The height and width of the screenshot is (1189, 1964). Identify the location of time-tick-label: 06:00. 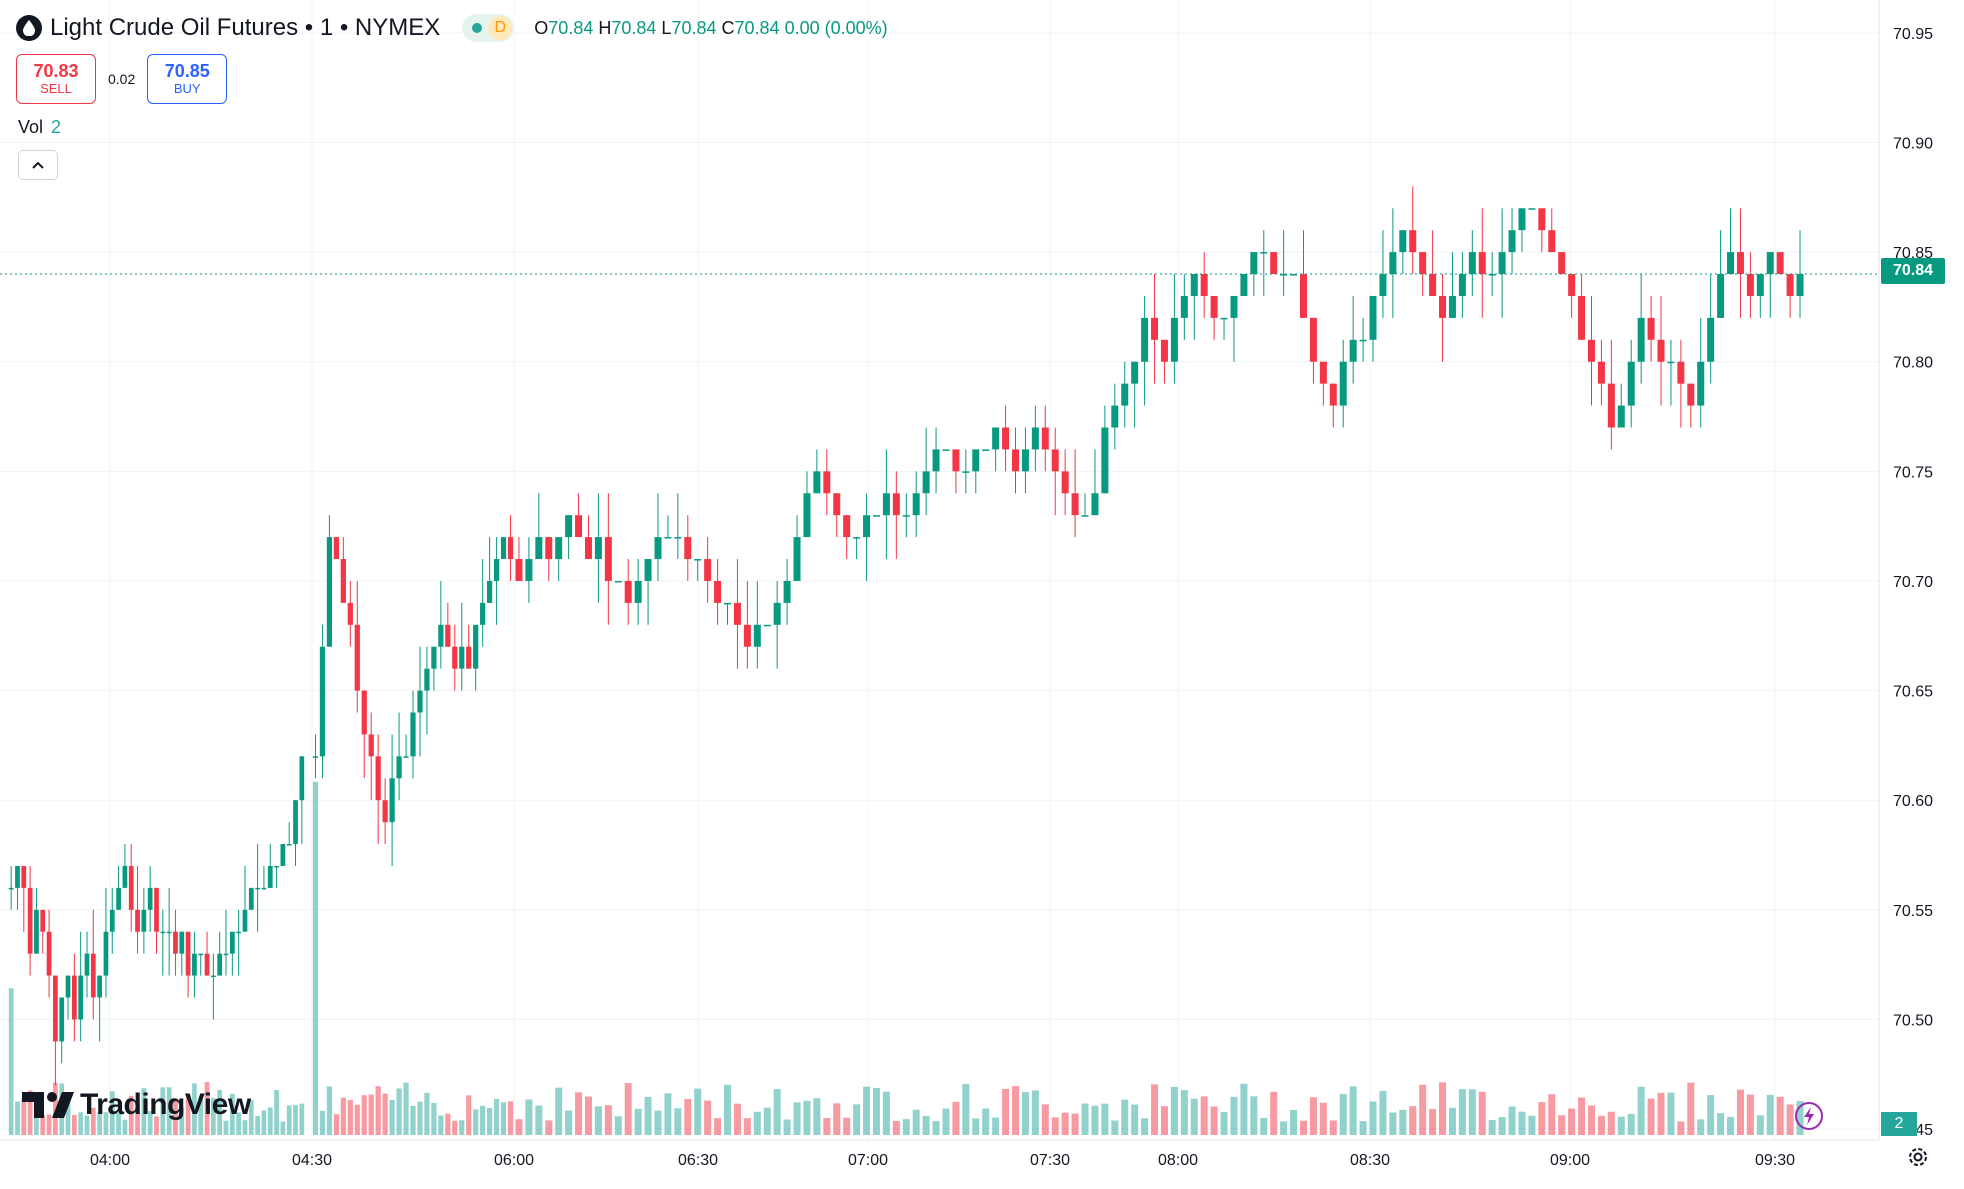
(514, 1160).